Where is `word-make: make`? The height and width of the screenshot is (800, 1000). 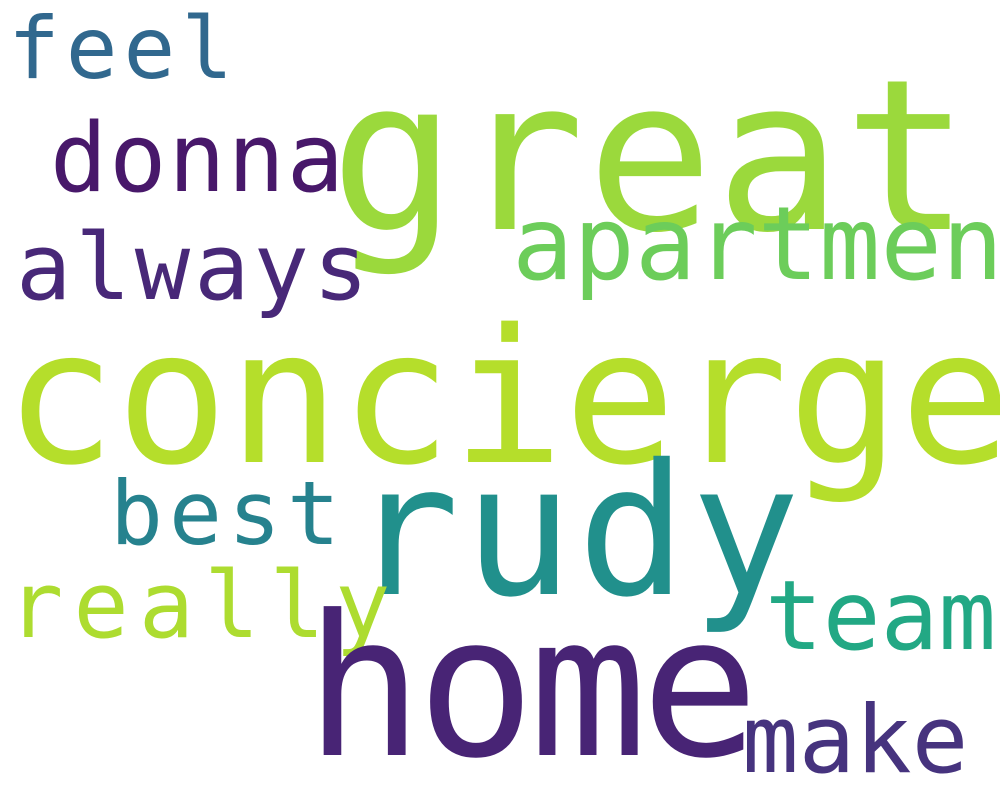 word-make: make is located at coordinates (855, 740).